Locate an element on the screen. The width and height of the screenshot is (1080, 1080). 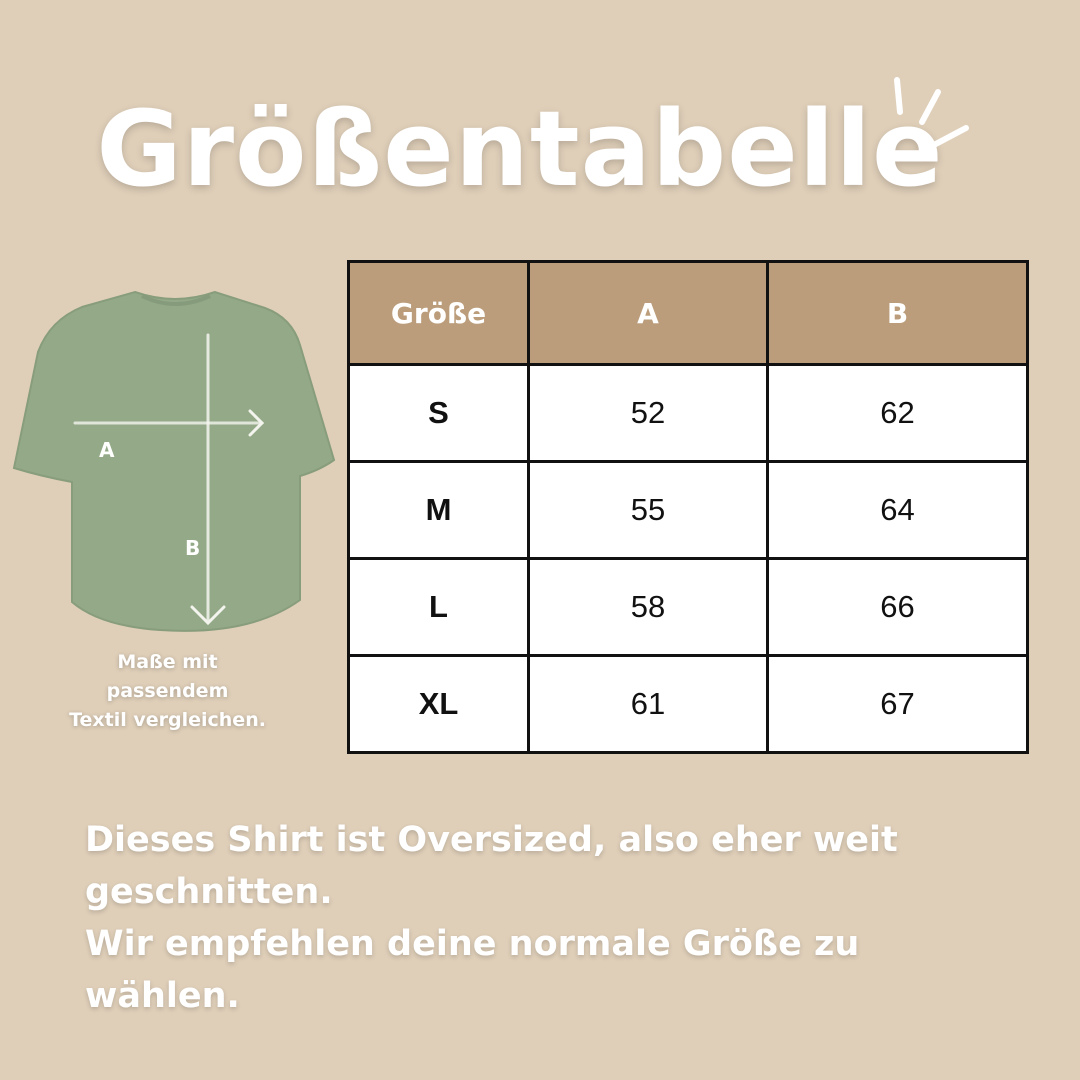
header-size: Größe is located at coordinates (438, 313).